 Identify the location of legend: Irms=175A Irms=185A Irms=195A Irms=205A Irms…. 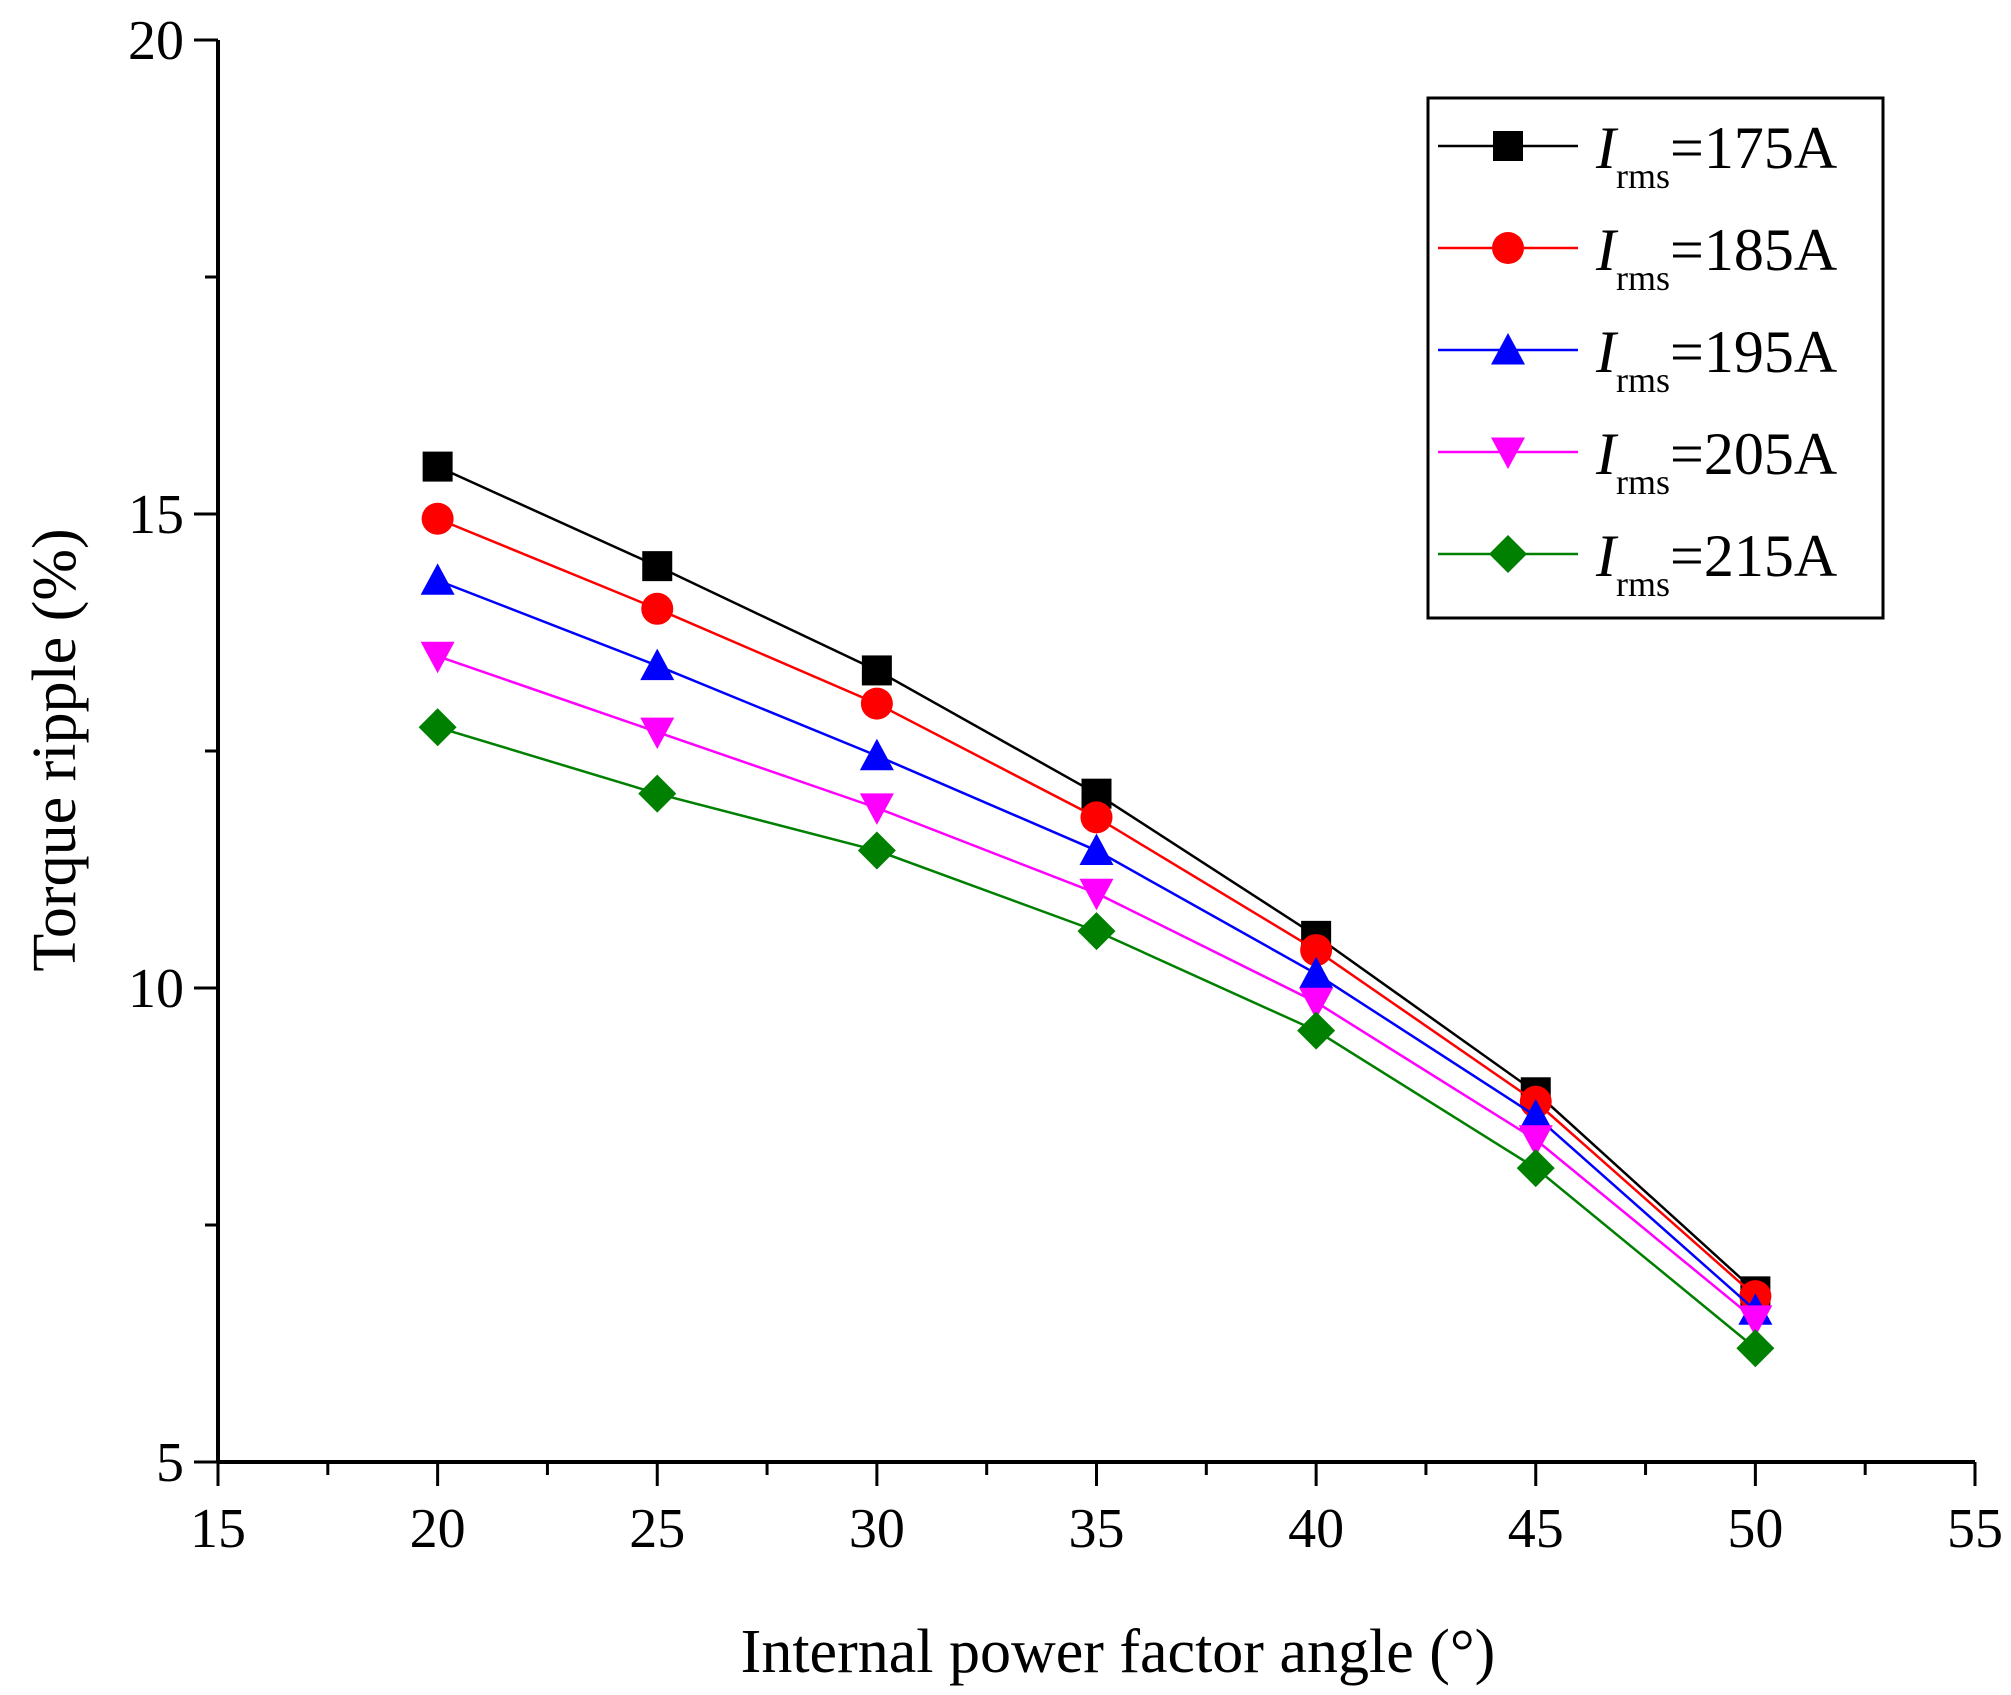
(1655, 358).